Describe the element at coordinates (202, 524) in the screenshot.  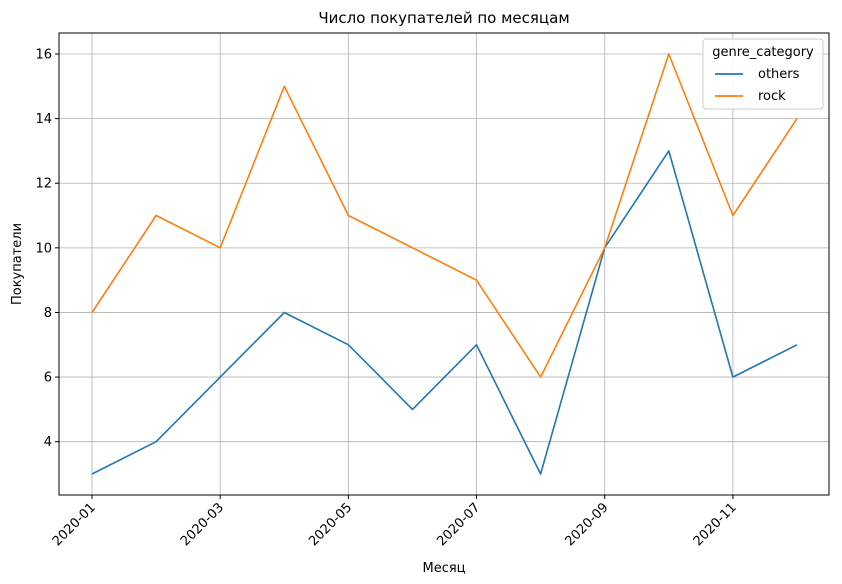
I see `x-tick-label: 2020-03` at that location.